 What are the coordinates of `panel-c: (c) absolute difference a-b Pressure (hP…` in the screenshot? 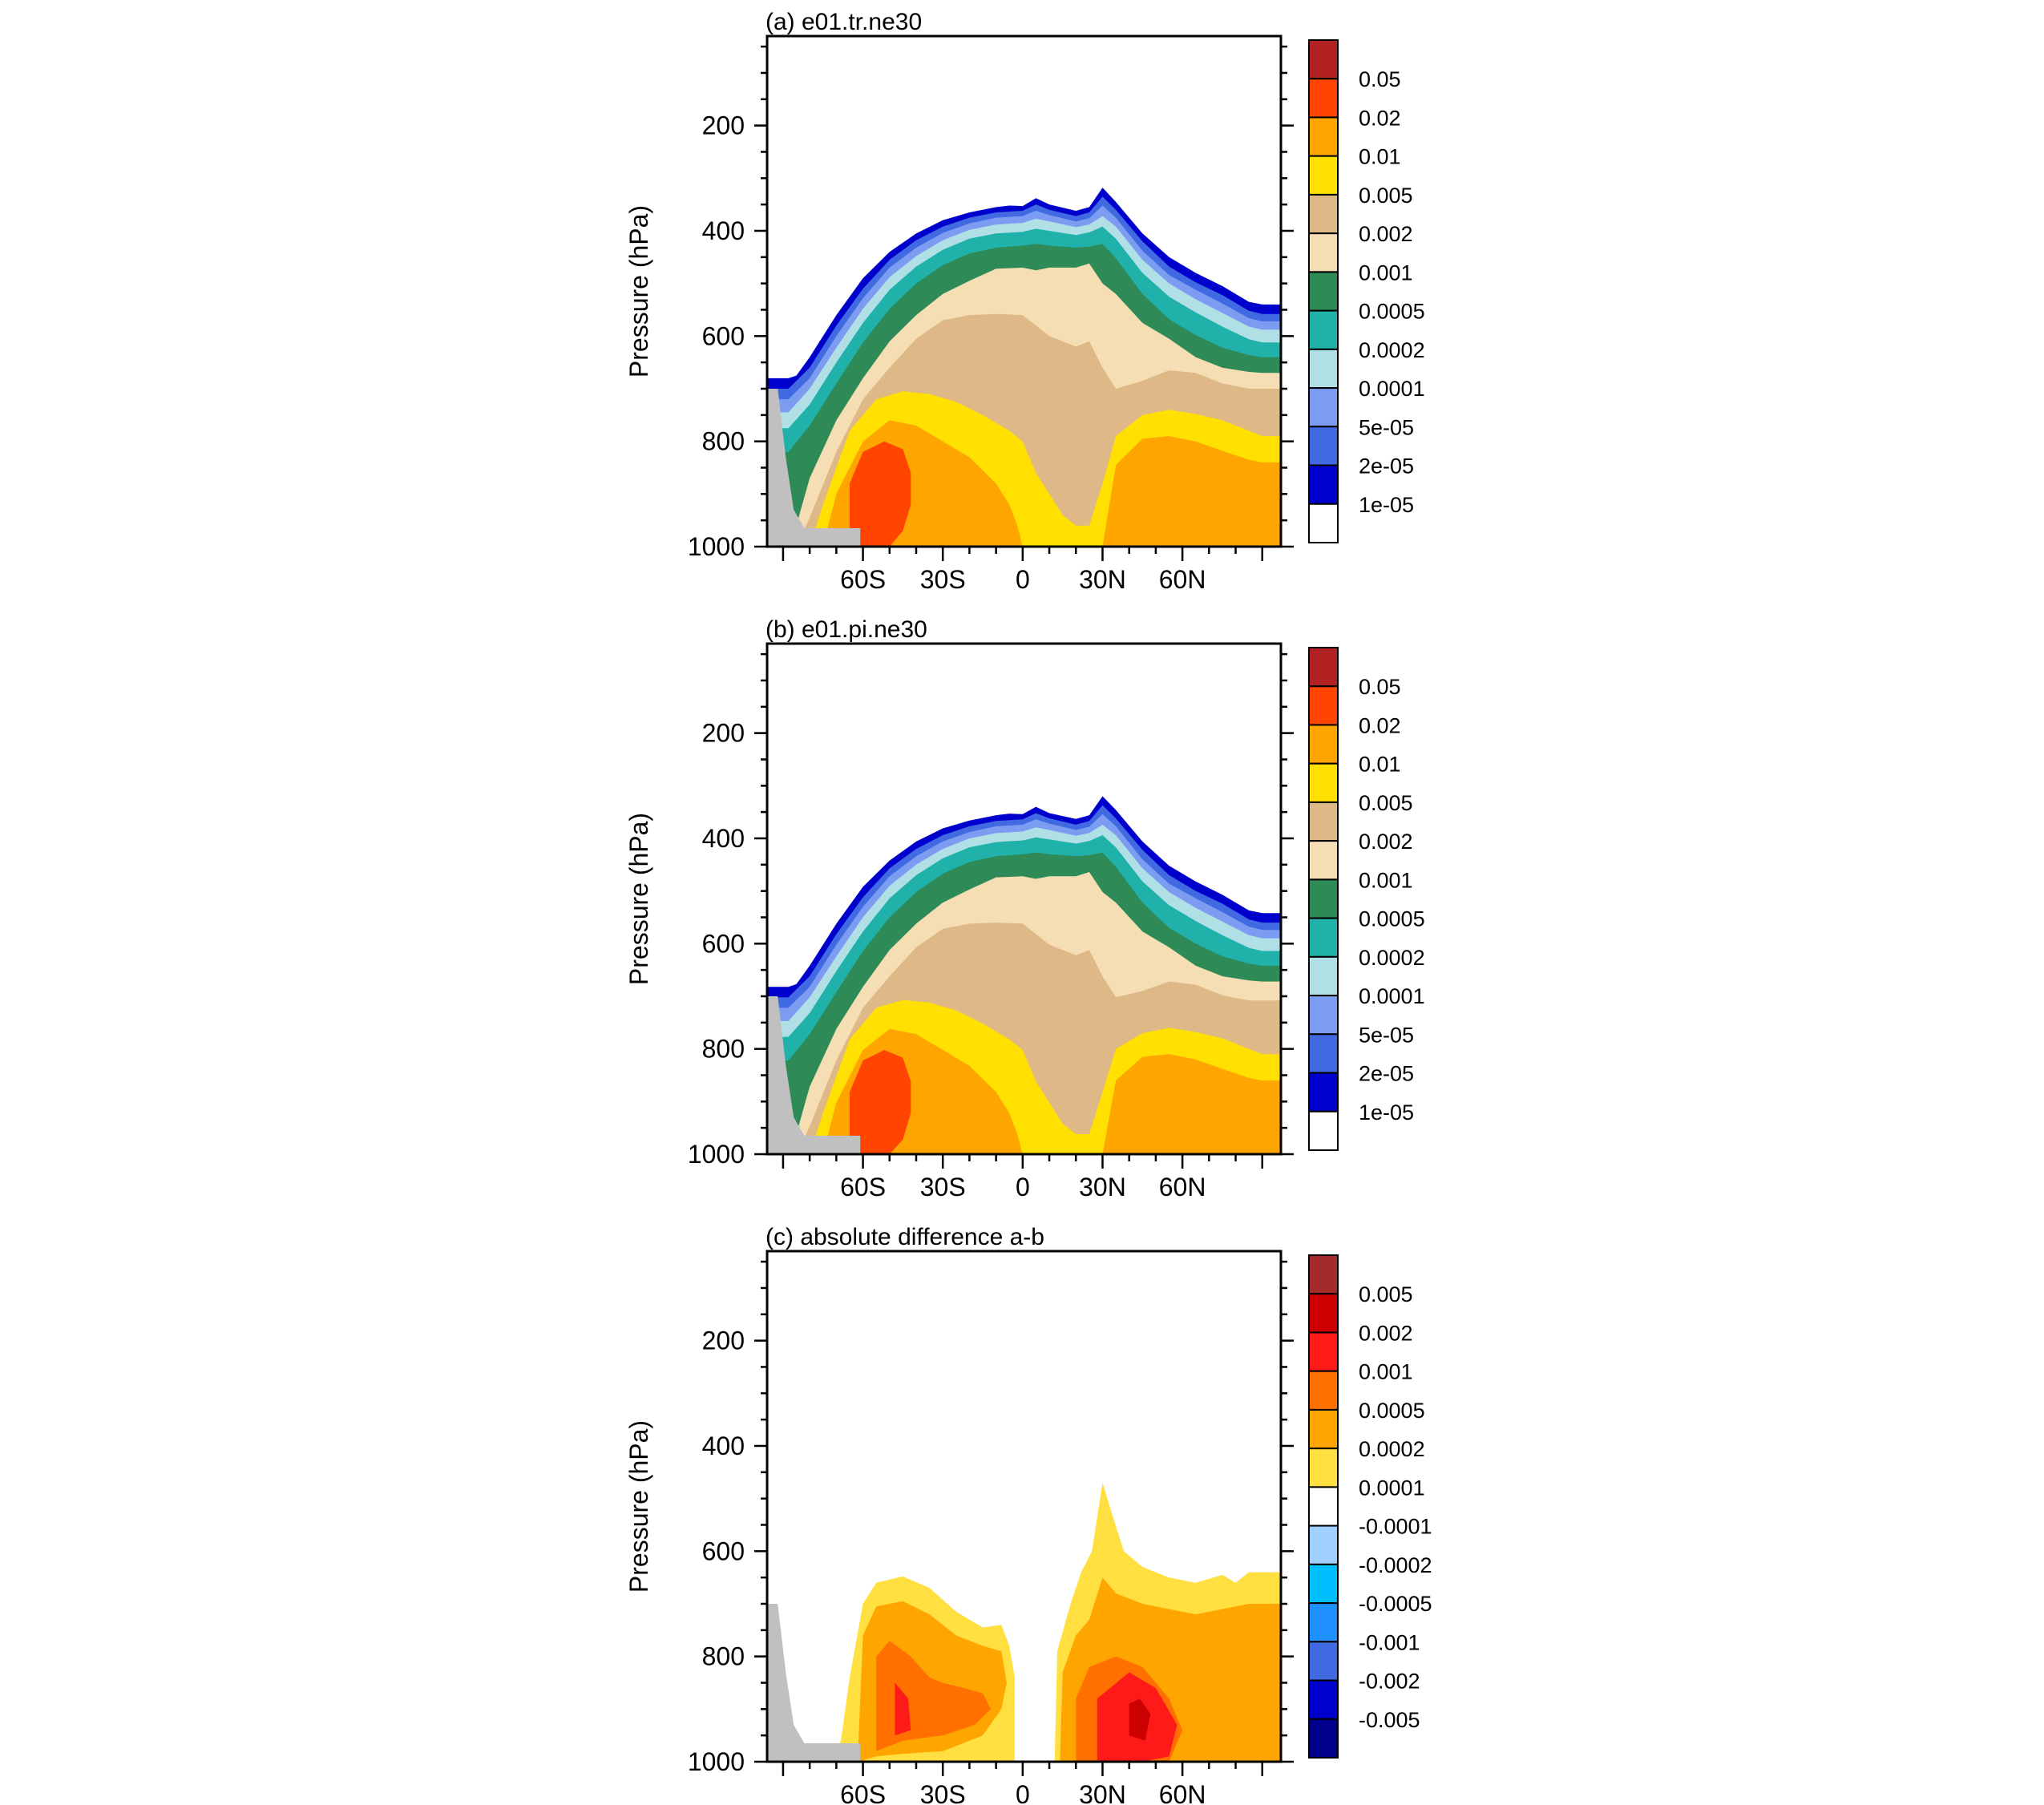 It's located at (1028, 1514).